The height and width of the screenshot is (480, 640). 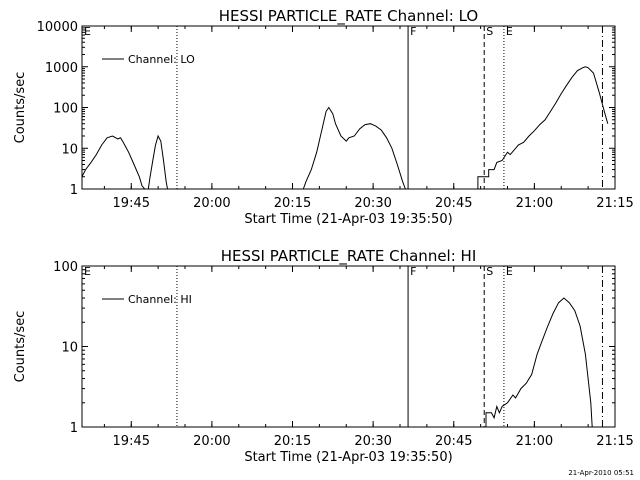 What do you see at coordinates (57, 27) in the screenshot?
I see `y-tick-label: 10000` at bounding box center [57, 27].